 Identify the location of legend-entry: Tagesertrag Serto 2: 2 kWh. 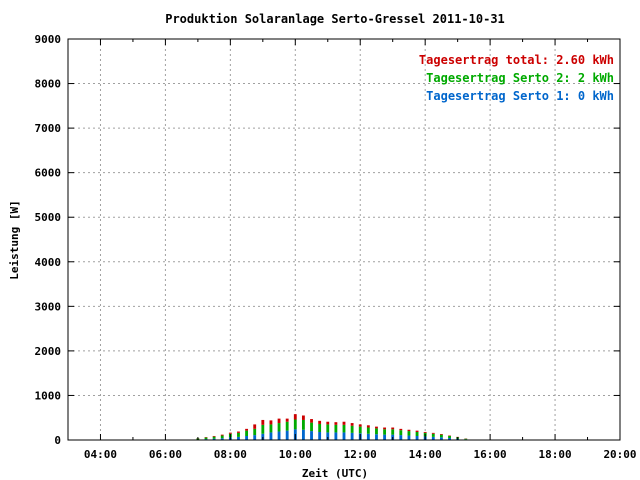
(520, 78).